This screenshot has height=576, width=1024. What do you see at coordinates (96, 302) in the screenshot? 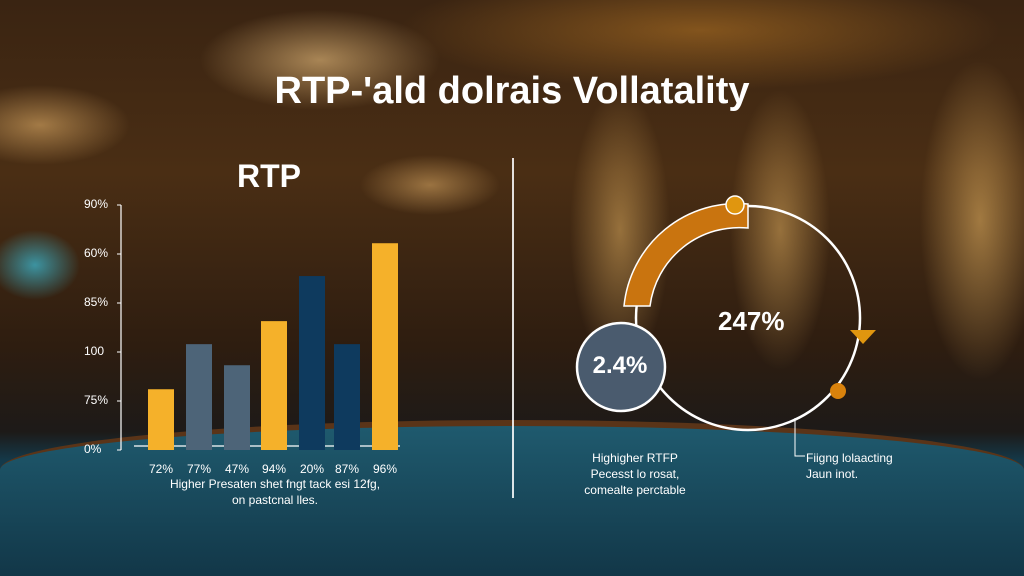
I see `y-tick-label: 85%` at bounding box center [96, 302].